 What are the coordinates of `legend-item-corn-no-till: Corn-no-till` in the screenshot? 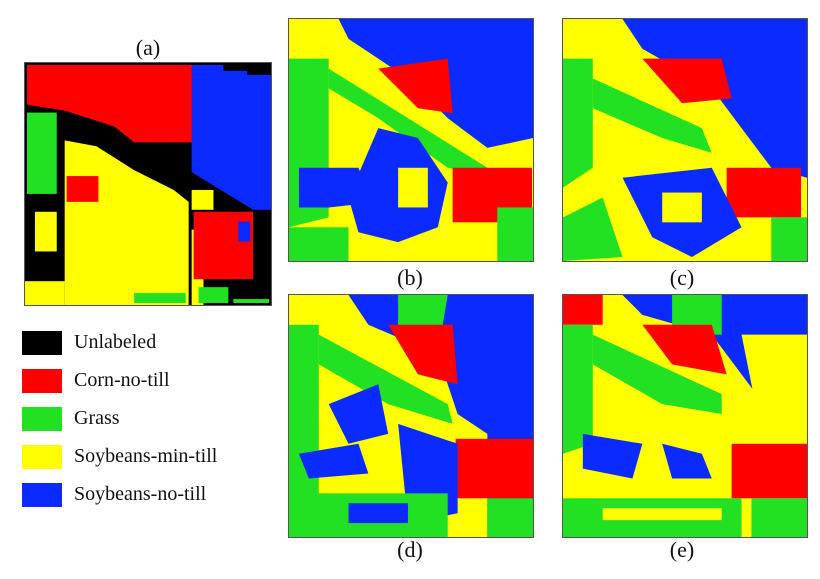 It's located at (137, 385).